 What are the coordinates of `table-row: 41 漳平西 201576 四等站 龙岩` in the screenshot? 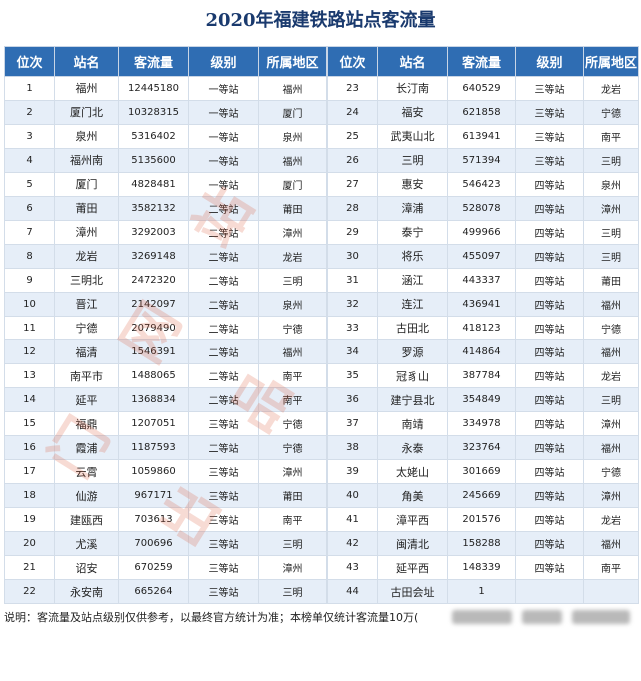 It's located at (483, 520).